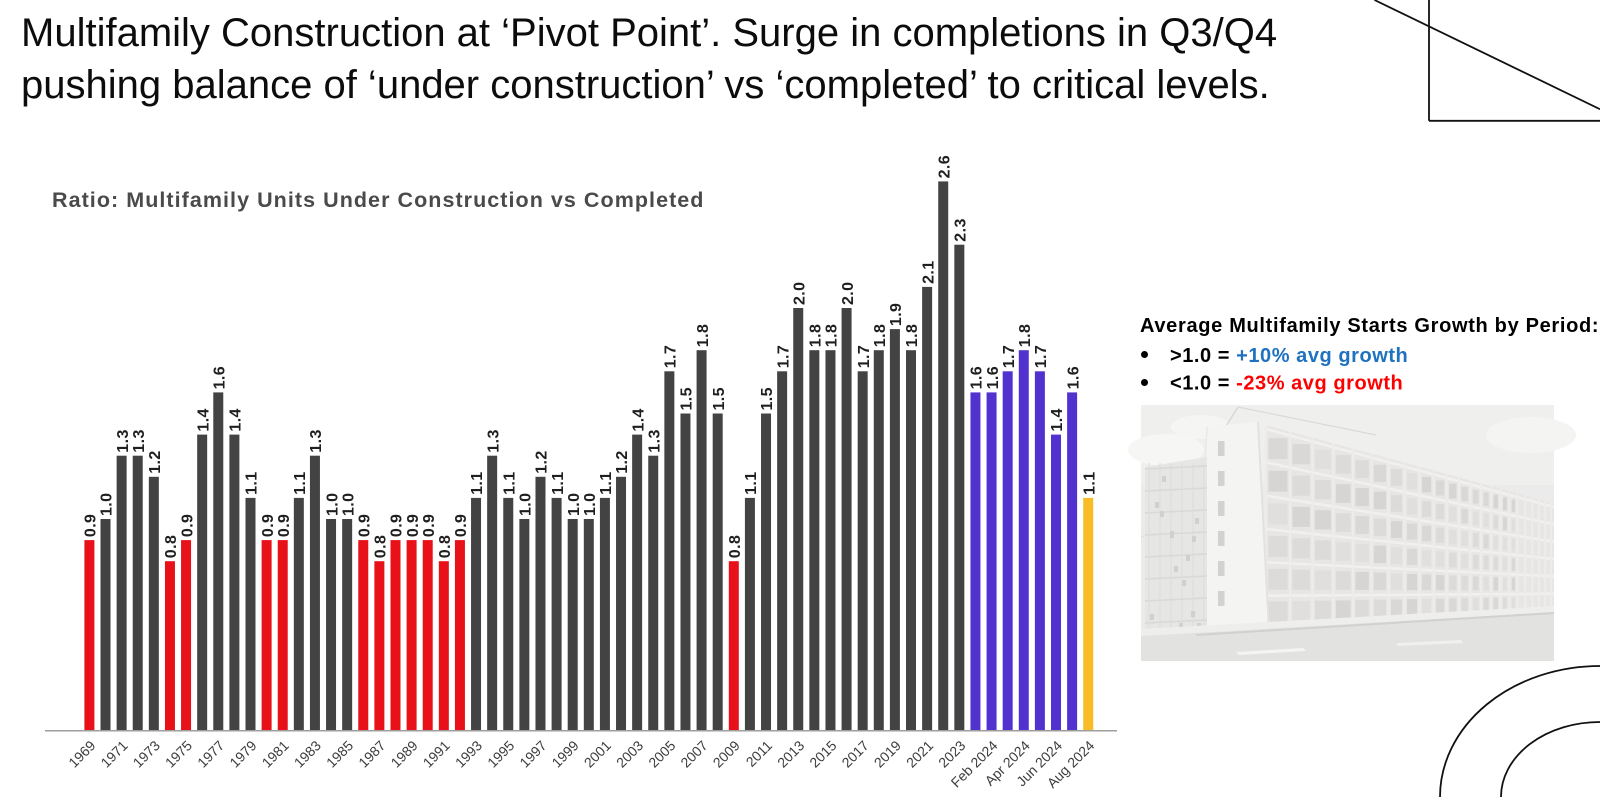  What do you see at coordinates (1286, 384) in the screenshot?
I see `svg-text: <1.0 = -23% avg growth` at bounding box center [1286, 384].